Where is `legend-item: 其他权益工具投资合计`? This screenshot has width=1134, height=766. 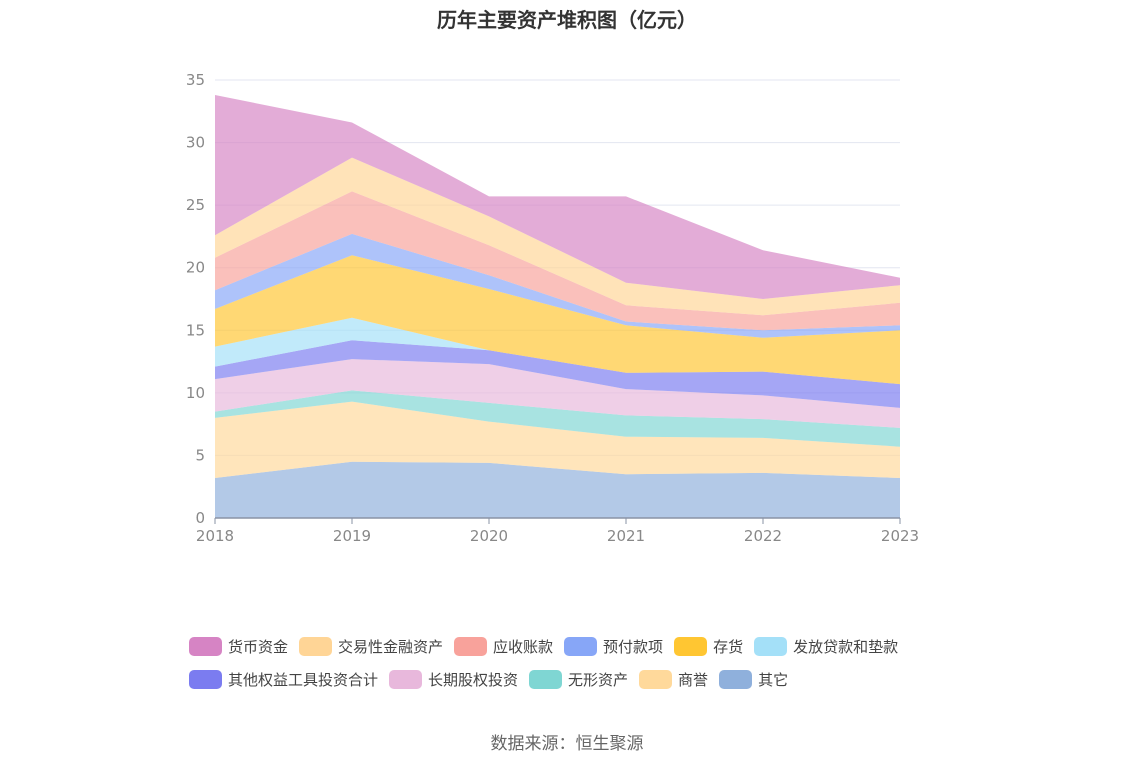
legend-item: 其他权益工具投资合计 is located at coordinates (283, 679).